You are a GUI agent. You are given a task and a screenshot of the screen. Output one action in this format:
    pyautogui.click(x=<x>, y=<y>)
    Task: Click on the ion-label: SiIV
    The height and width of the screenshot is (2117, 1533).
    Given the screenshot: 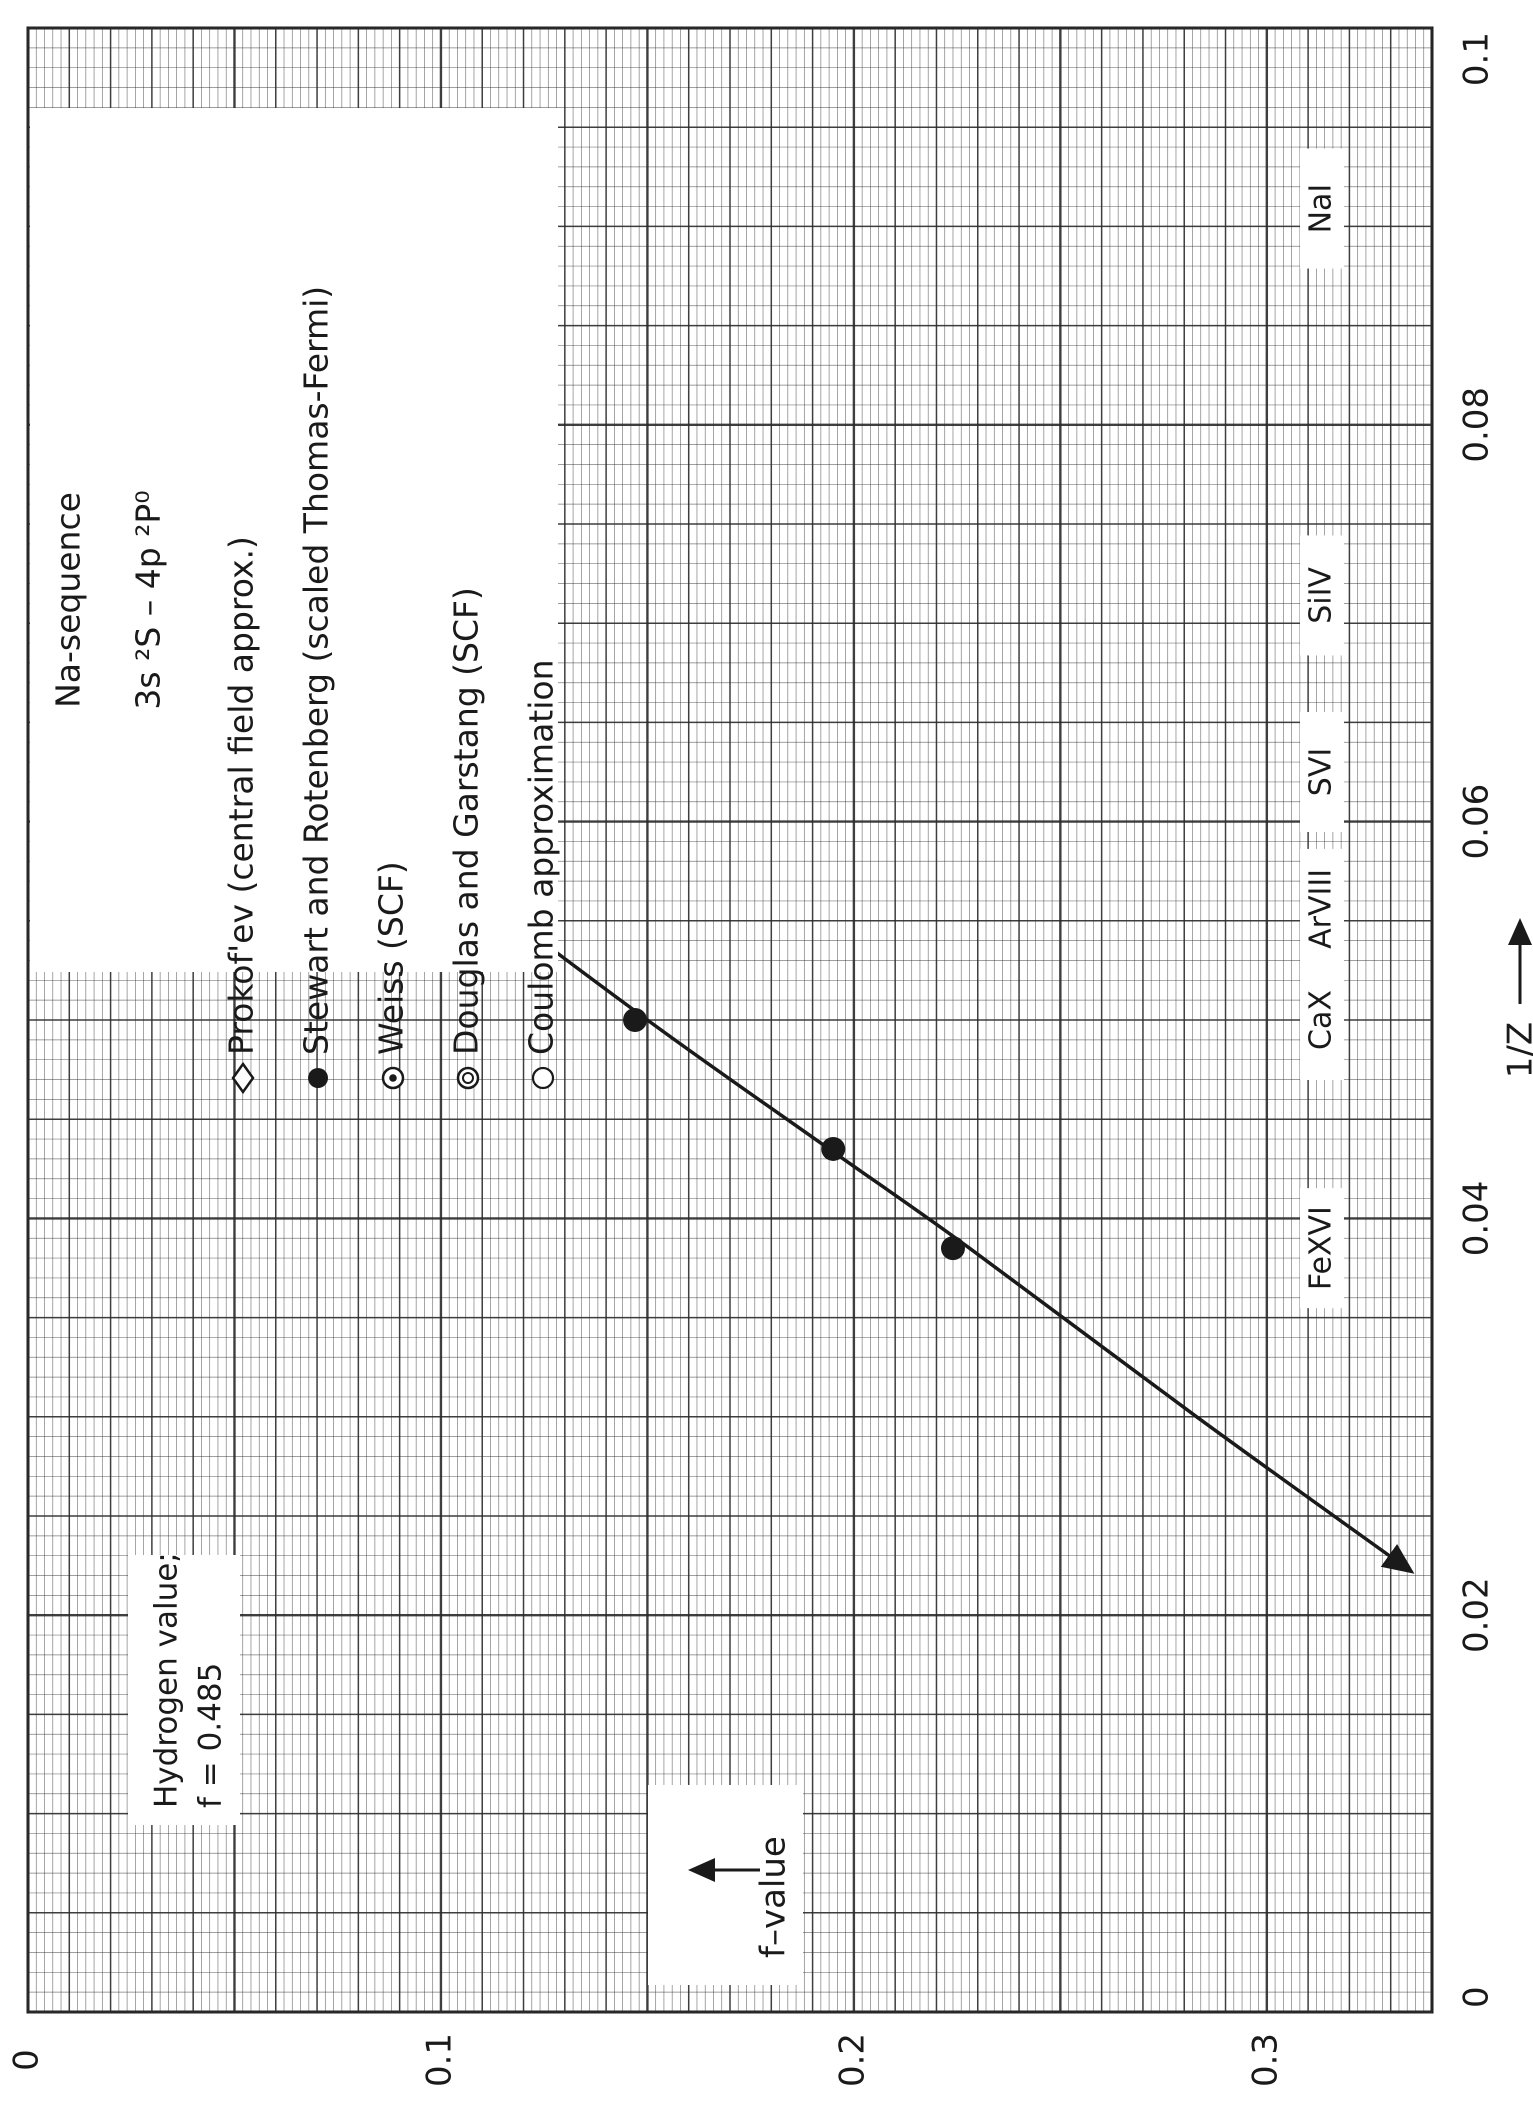 What is the action you would take?
    pyautogui.click(x=1321, y=595)
    